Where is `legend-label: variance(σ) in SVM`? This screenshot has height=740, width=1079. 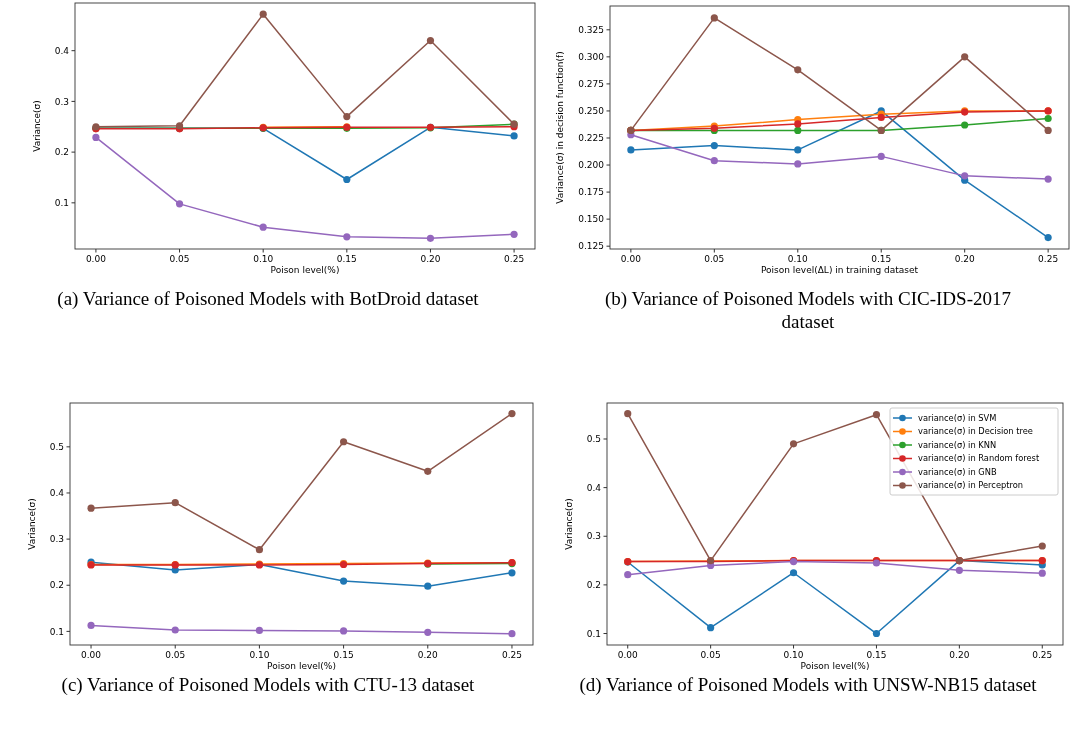 legend-label: variance(σ) in SVM is located at coordinates (957, 417).